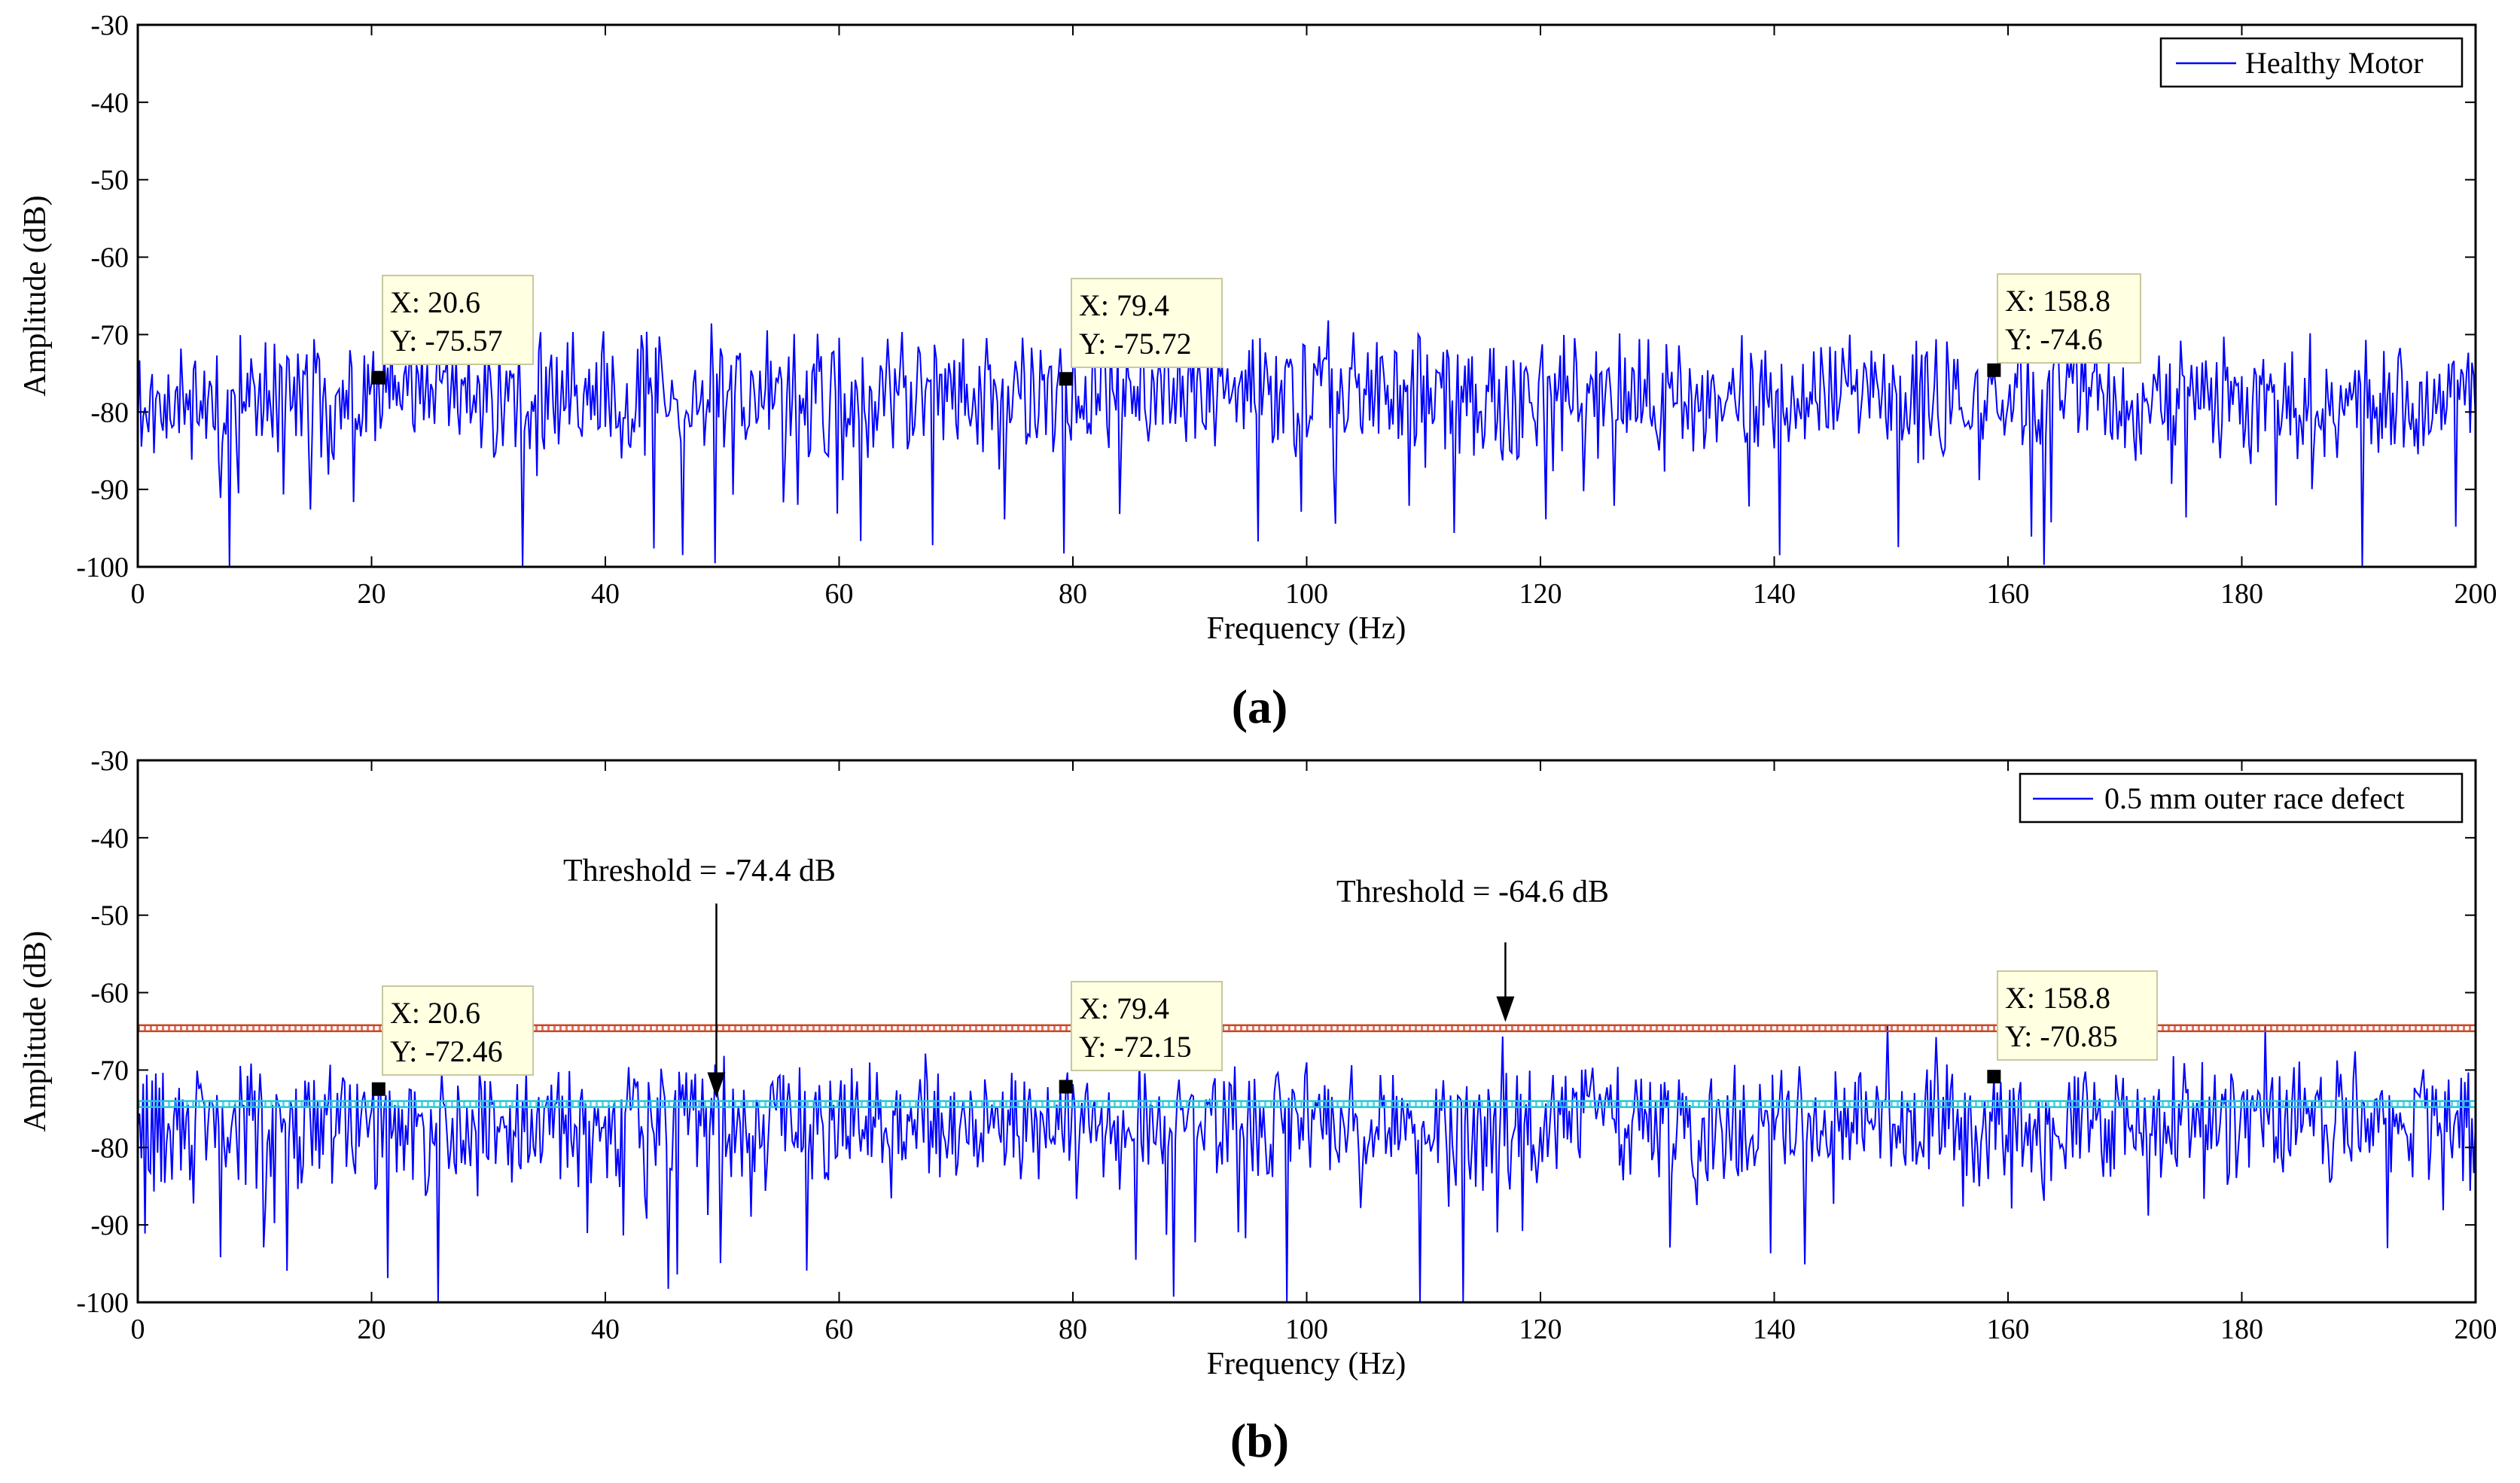 This screenshot has height=1483, width=2520. What do you see at coordinates (1124, 305) in the screenshot?
I see `panel-a-datatip-2-x: X: 79.4` at bounding box center [1124, 305].